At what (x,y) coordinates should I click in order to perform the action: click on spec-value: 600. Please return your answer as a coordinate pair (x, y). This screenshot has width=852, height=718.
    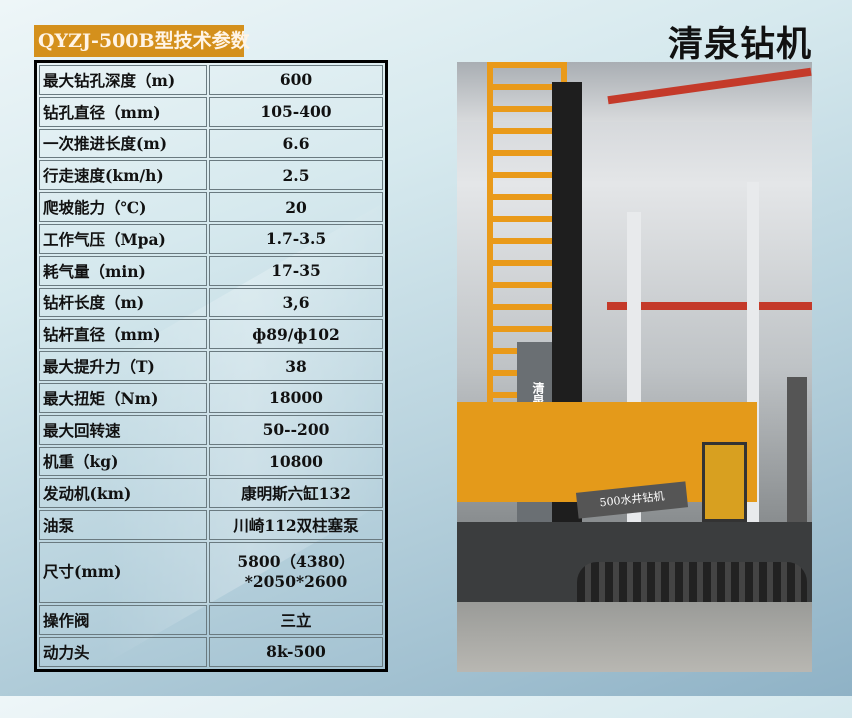
    Looking at the image, I should click on (296, 80).